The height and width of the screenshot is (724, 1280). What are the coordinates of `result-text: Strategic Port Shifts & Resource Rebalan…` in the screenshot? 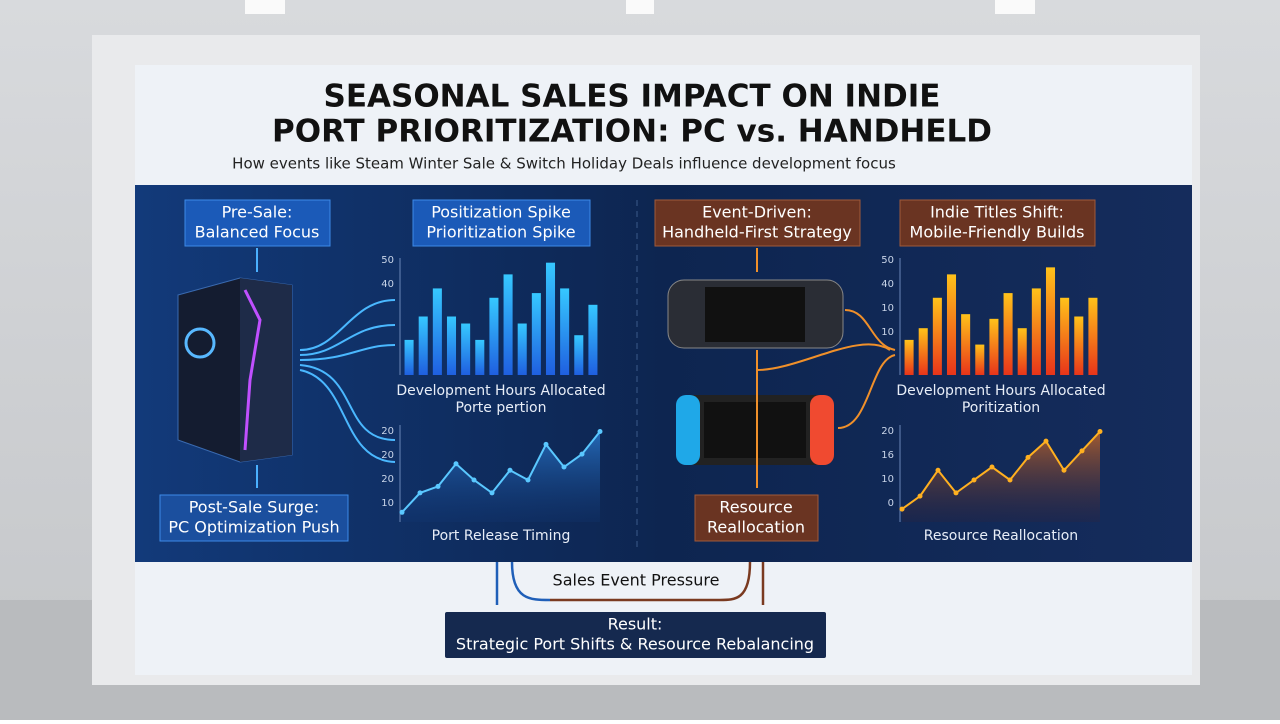 It's located at (635, 644).